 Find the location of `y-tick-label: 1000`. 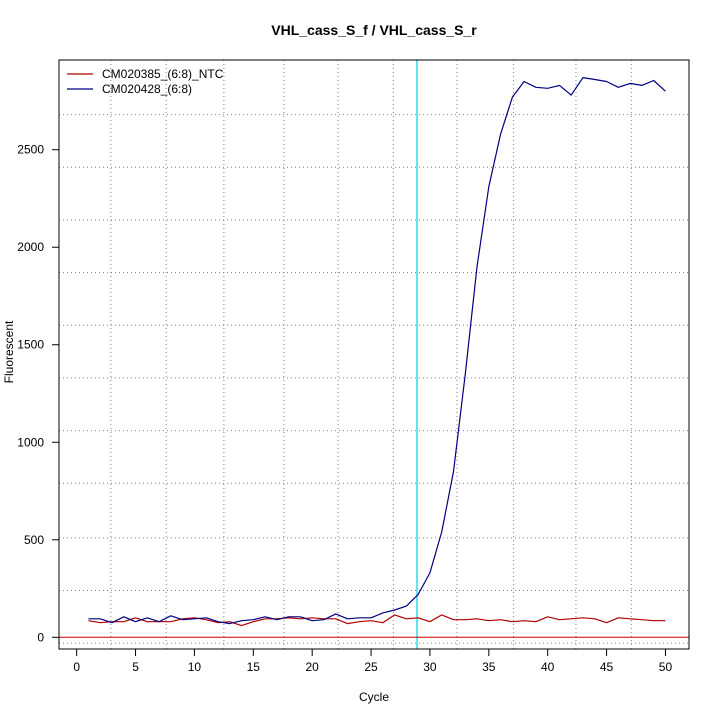

y-tick-label: 1000 is located at coordinates (30, 442).